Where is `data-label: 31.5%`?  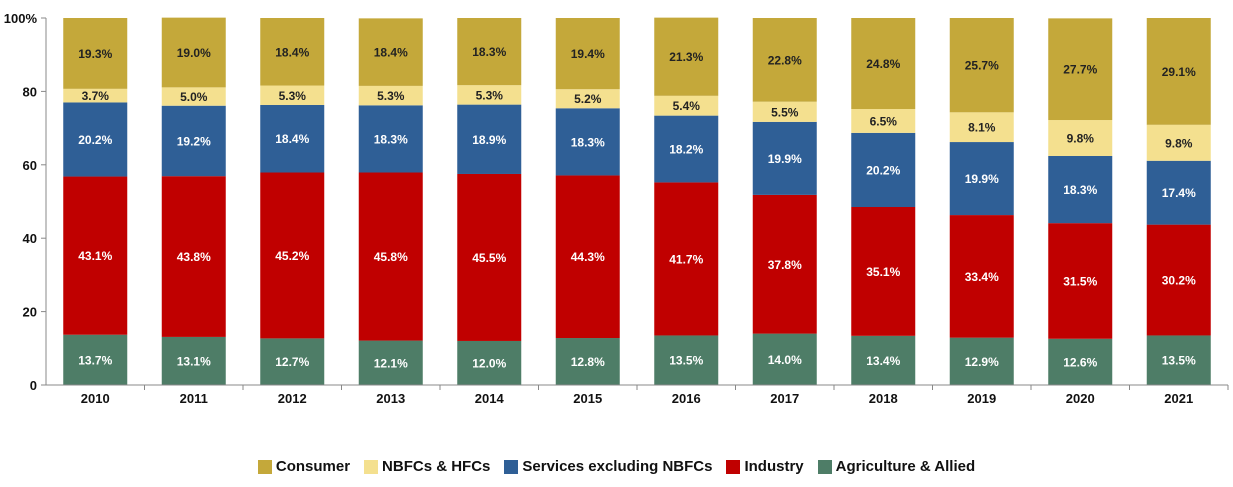 data-label: 31.5% is located at coordinates (1080, 281).